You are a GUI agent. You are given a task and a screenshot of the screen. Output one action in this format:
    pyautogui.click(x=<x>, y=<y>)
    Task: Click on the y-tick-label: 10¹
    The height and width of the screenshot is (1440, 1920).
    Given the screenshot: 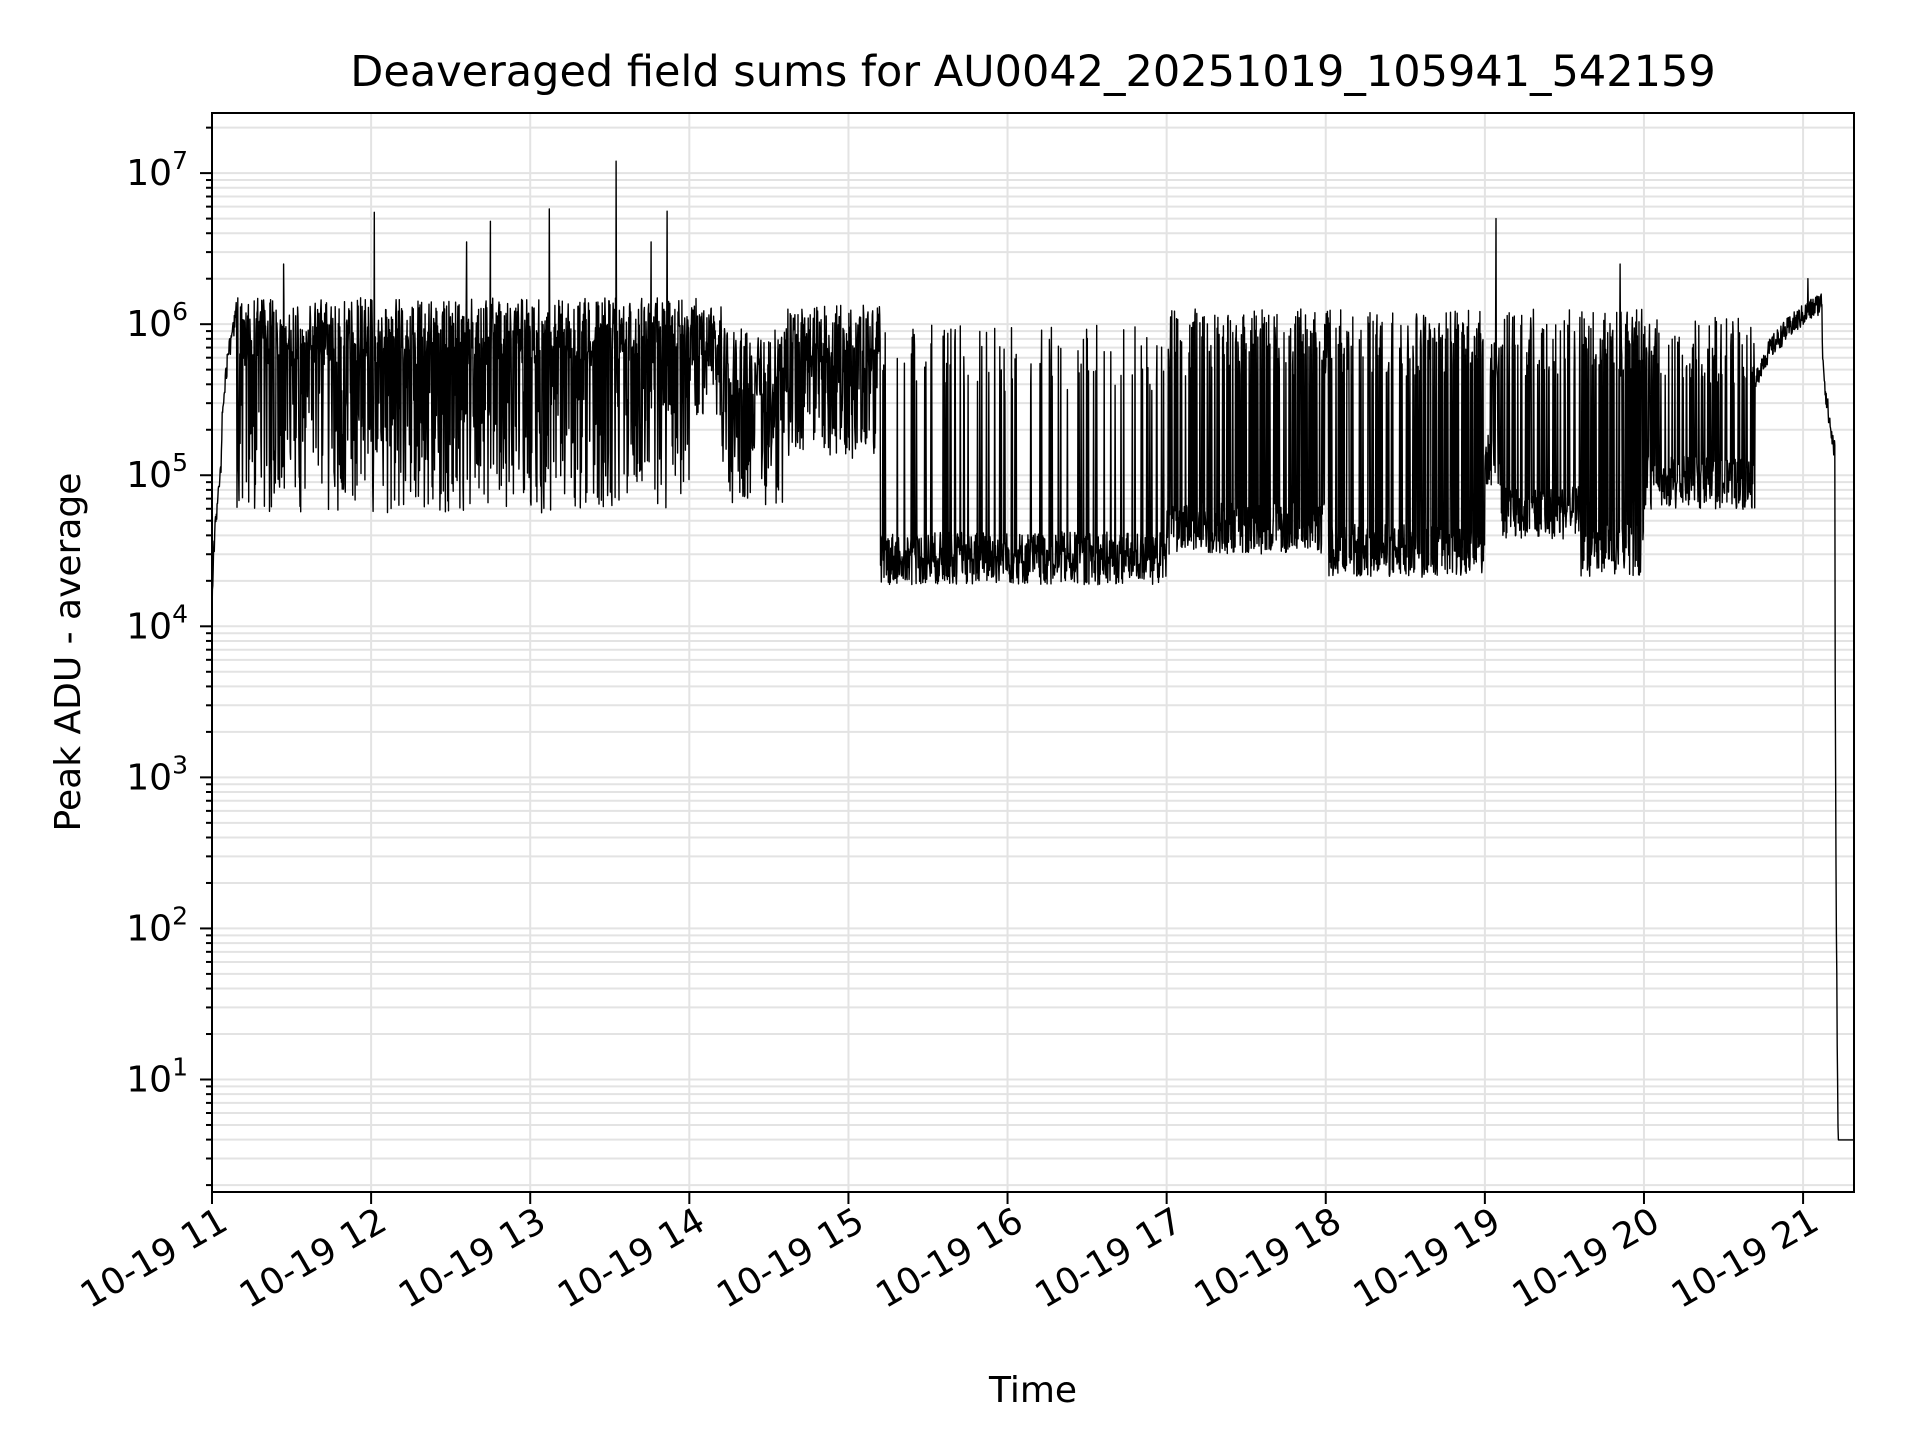 What is the action you would take?
    pyautogui.click(x=157, y=1076)
    